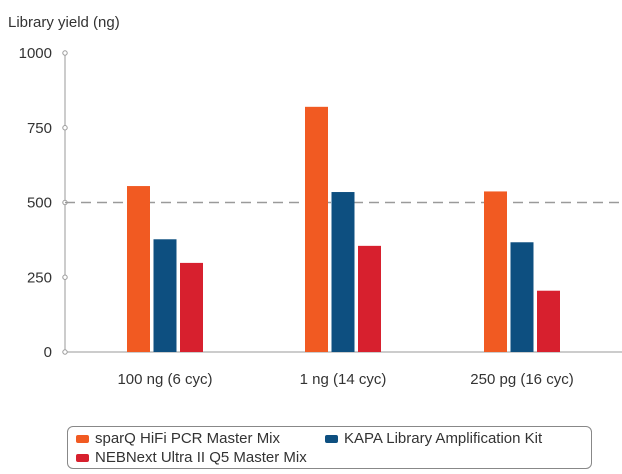 Image resolution: width=622 pixels, height=474 pixels. Describe the element at coordinates (521, 379) in the screenshot. I see `x-tick-label: 250 pg (16 cyc)` at that location.